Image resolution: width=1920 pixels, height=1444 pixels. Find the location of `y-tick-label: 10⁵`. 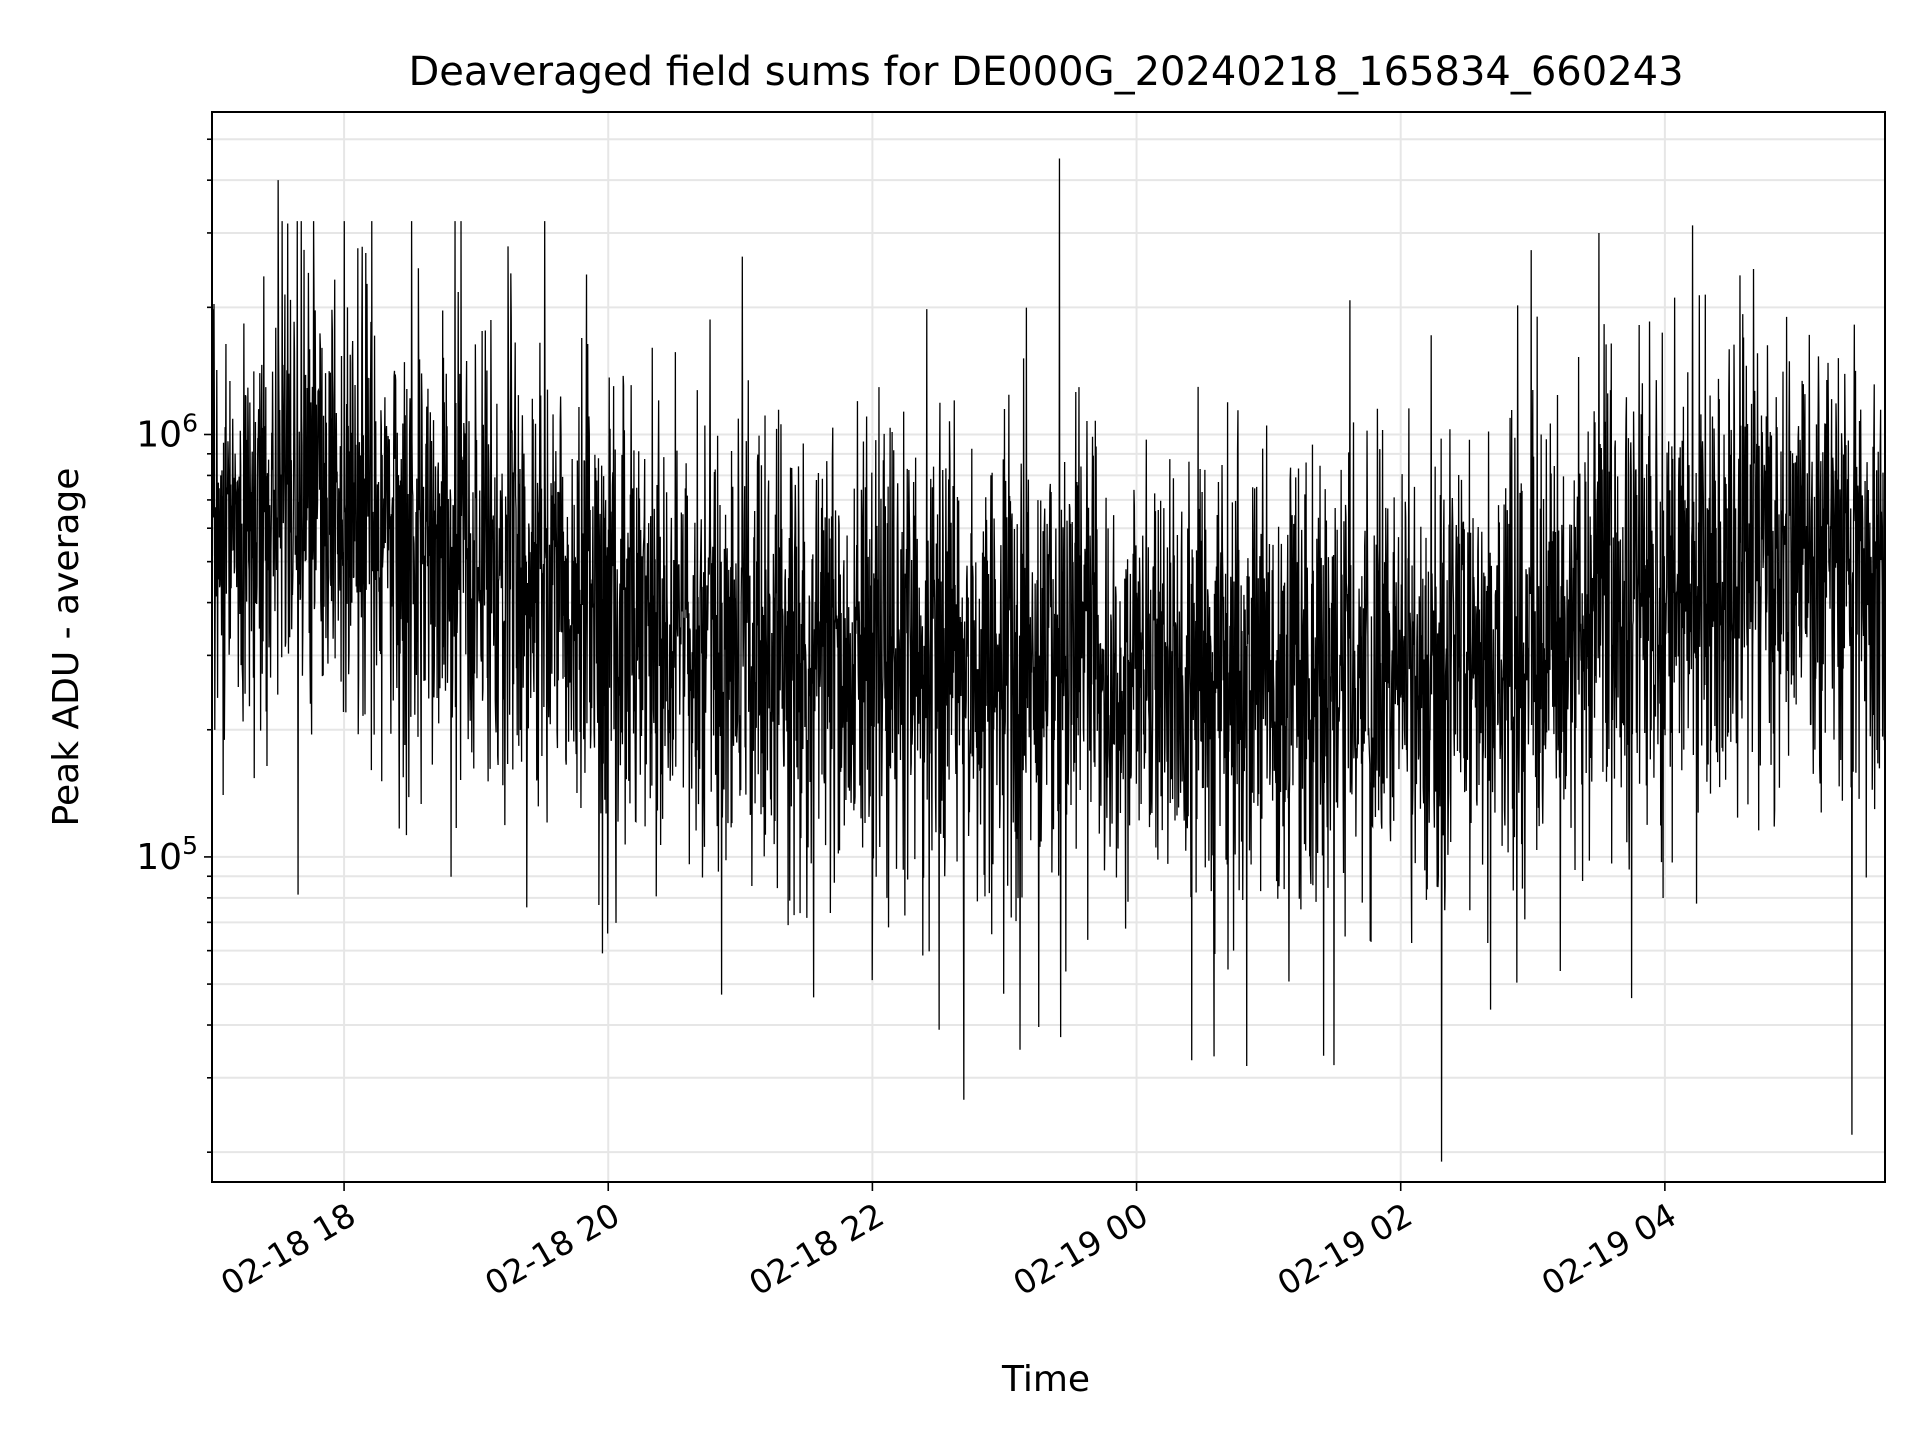

y-tick-label: 10⁵ is located at coordinates (167, 854).